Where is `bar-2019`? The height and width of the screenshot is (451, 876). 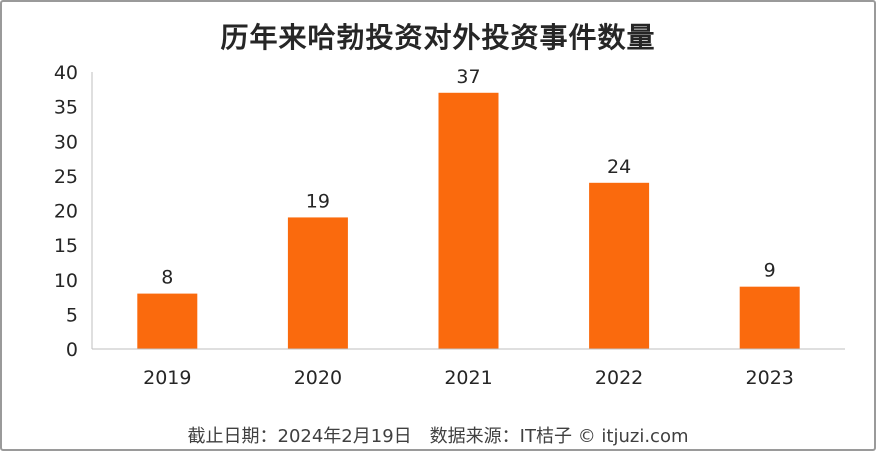
bar-2019 is located at coordinates (167, 321).